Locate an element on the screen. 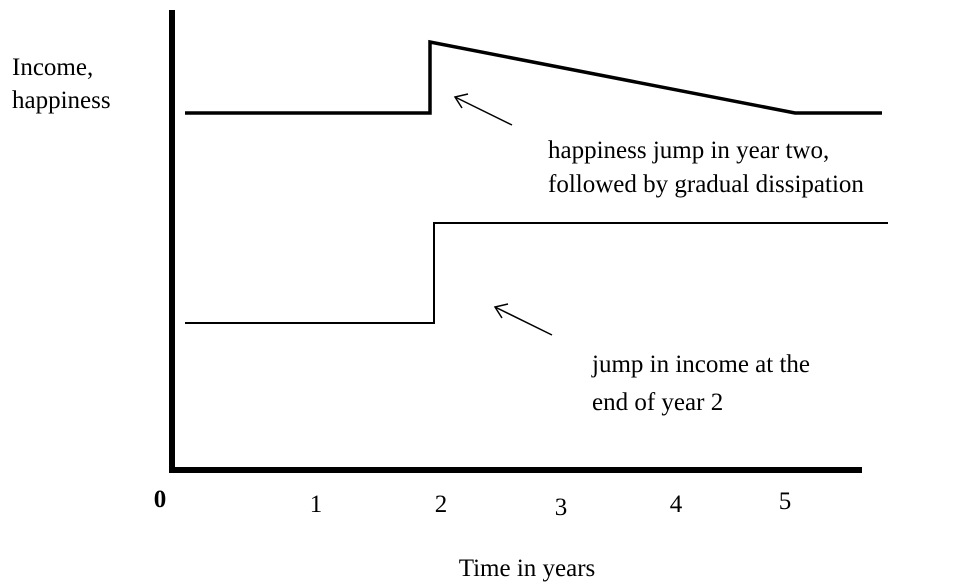  x-tick-label: 5 is located at coordinates (785, 501).